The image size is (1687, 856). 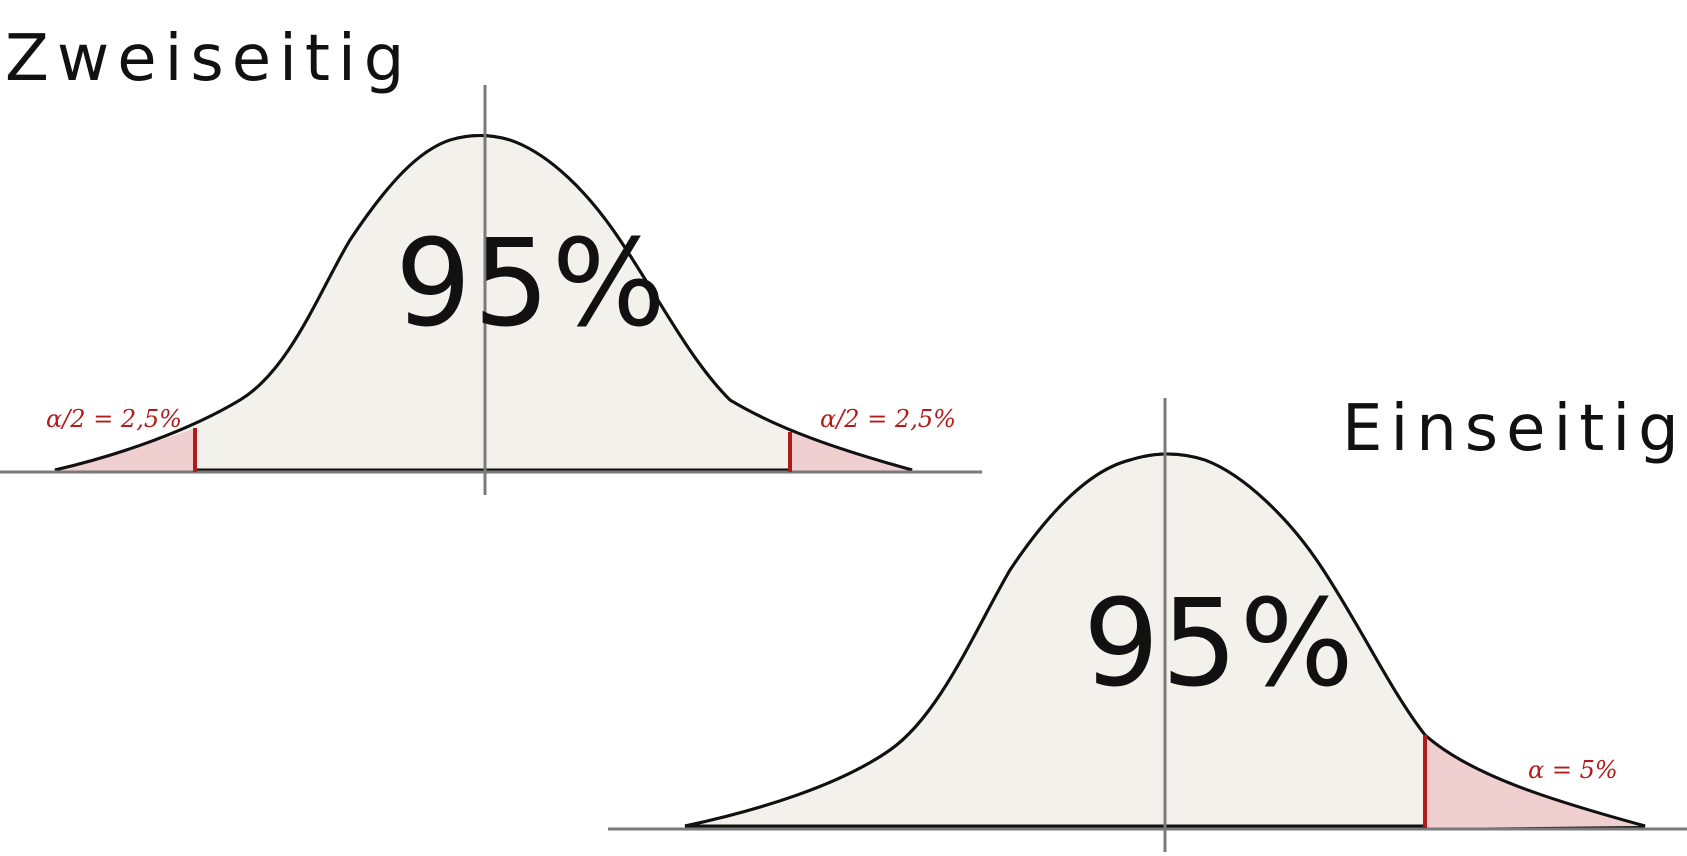 I want to click on one-sided-title: Einseitig, so click(x=1514, y=429).